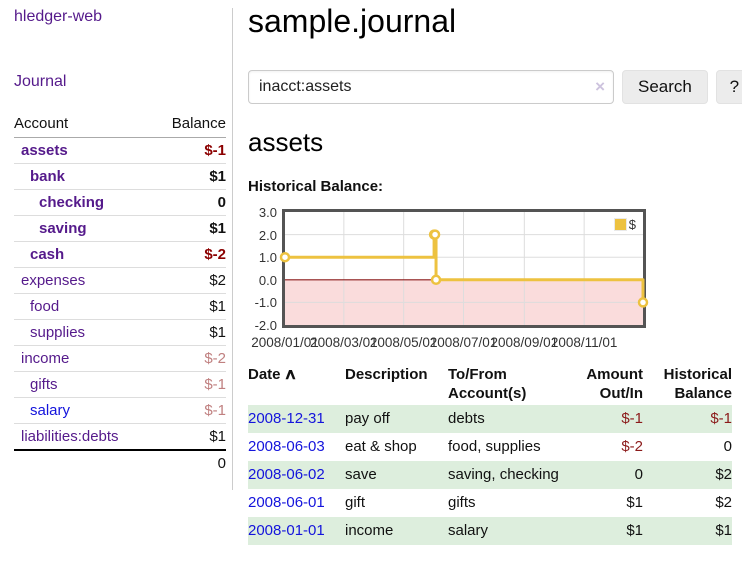  I want to click on account-row: food $1, so click(120, 306).